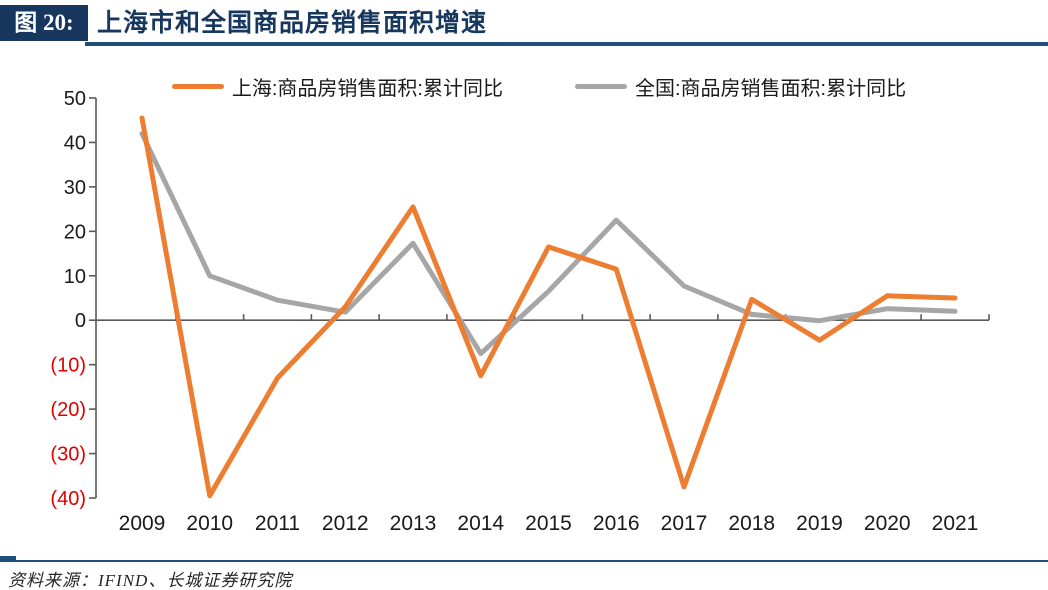 This screenshot has width=1048, height=590. I want to click on x-axis-label: 2009, so click(142, 523).